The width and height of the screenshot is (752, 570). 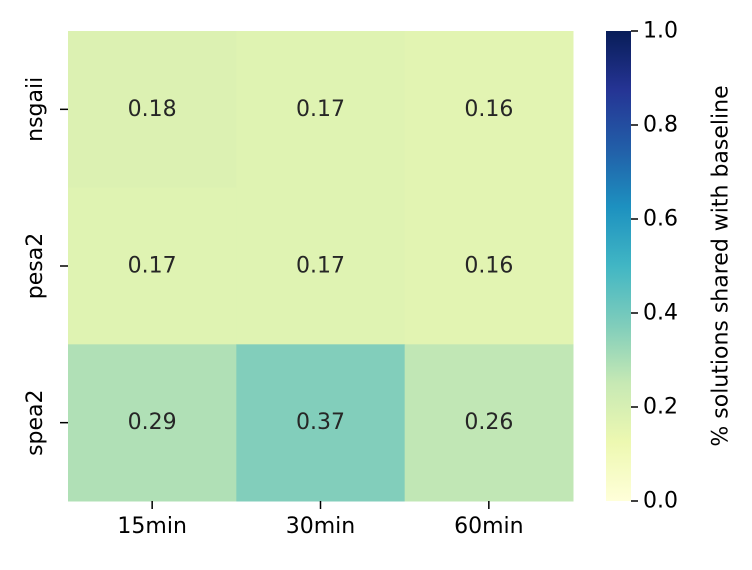 What do you see at coordinates (488, 526) in the screenshot?
I see `x-tick-label: 60min` at bounding box center [488, 526].